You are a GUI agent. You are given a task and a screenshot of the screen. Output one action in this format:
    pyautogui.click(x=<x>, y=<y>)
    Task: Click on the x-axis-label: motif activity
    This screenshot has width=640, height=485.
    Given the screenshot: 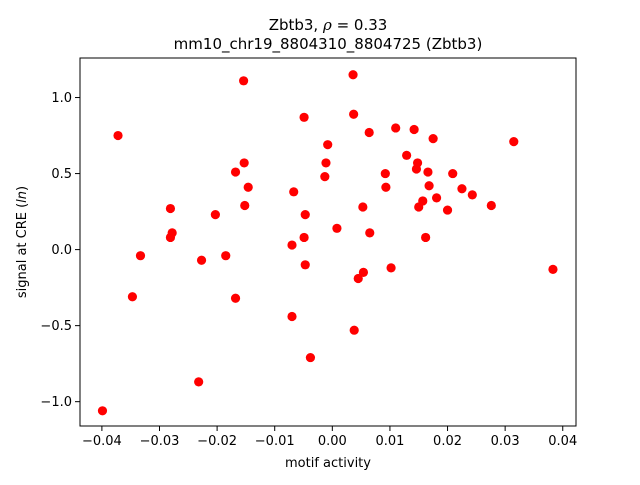 What is the action you would take?
    pyautogui.click(x=328, y=463)
    